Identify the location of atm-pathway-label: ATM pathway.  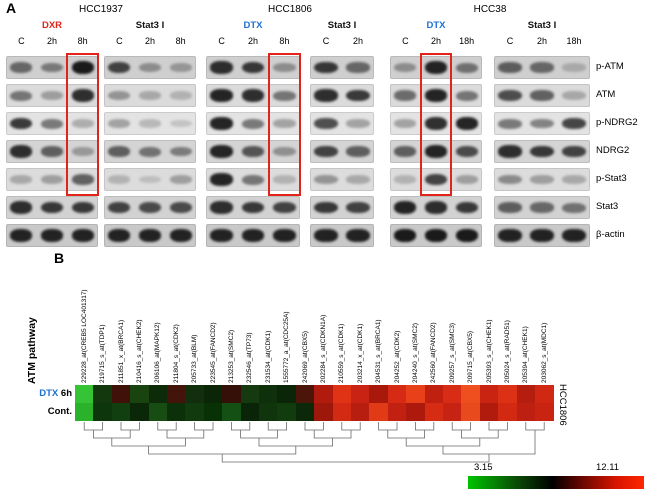
(32, 350).